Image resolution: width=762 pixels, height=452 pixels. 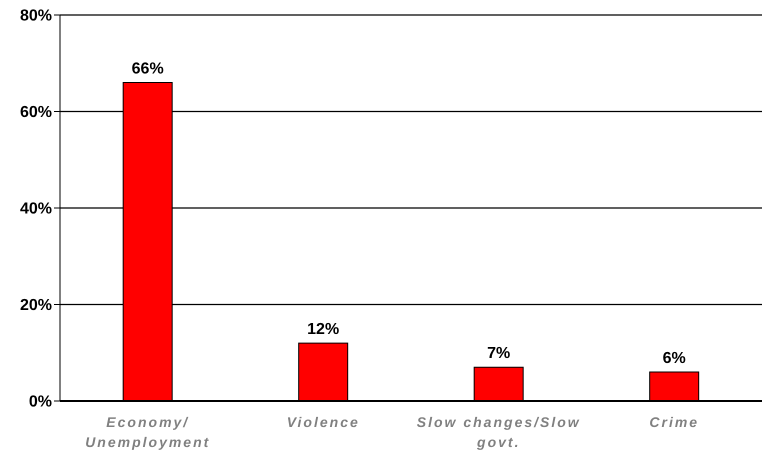 I want to click on y-tick-label: 20%, so click(x=36, y=305).